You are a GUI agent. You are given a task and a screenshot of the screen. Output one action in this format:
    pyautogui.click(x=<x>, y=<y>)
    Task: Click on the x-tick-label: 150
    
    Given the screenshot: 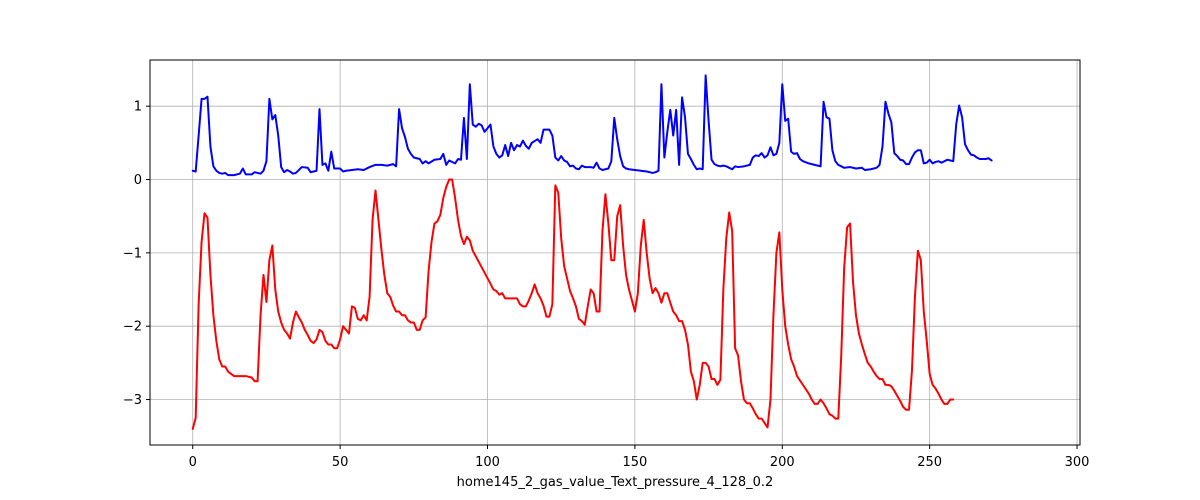 What is the action you would take?
    pyautogui.click(x=634, y=462)
    